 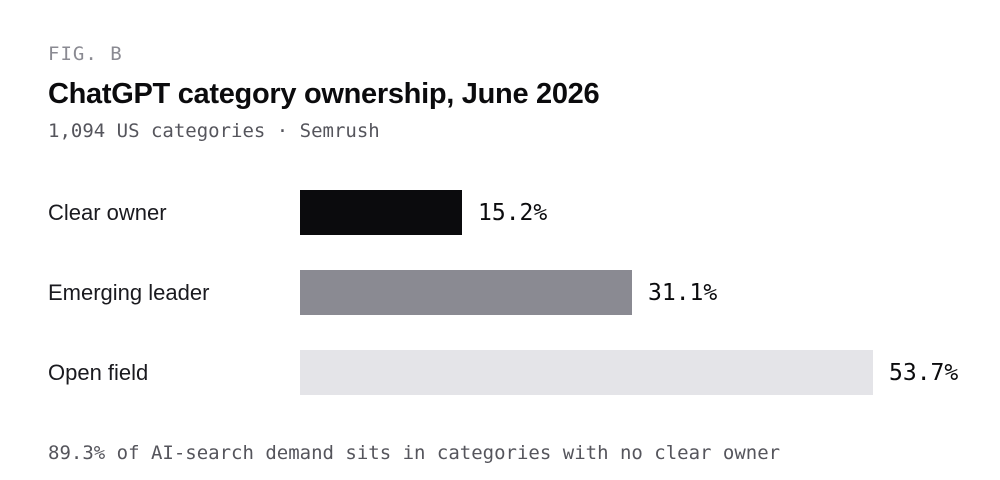 What do you see at coordinates (214, 131) in the screenshot?
I see `chart-subtitle: 1,094 US categories · Semrush` at bounding box center [214, 131].